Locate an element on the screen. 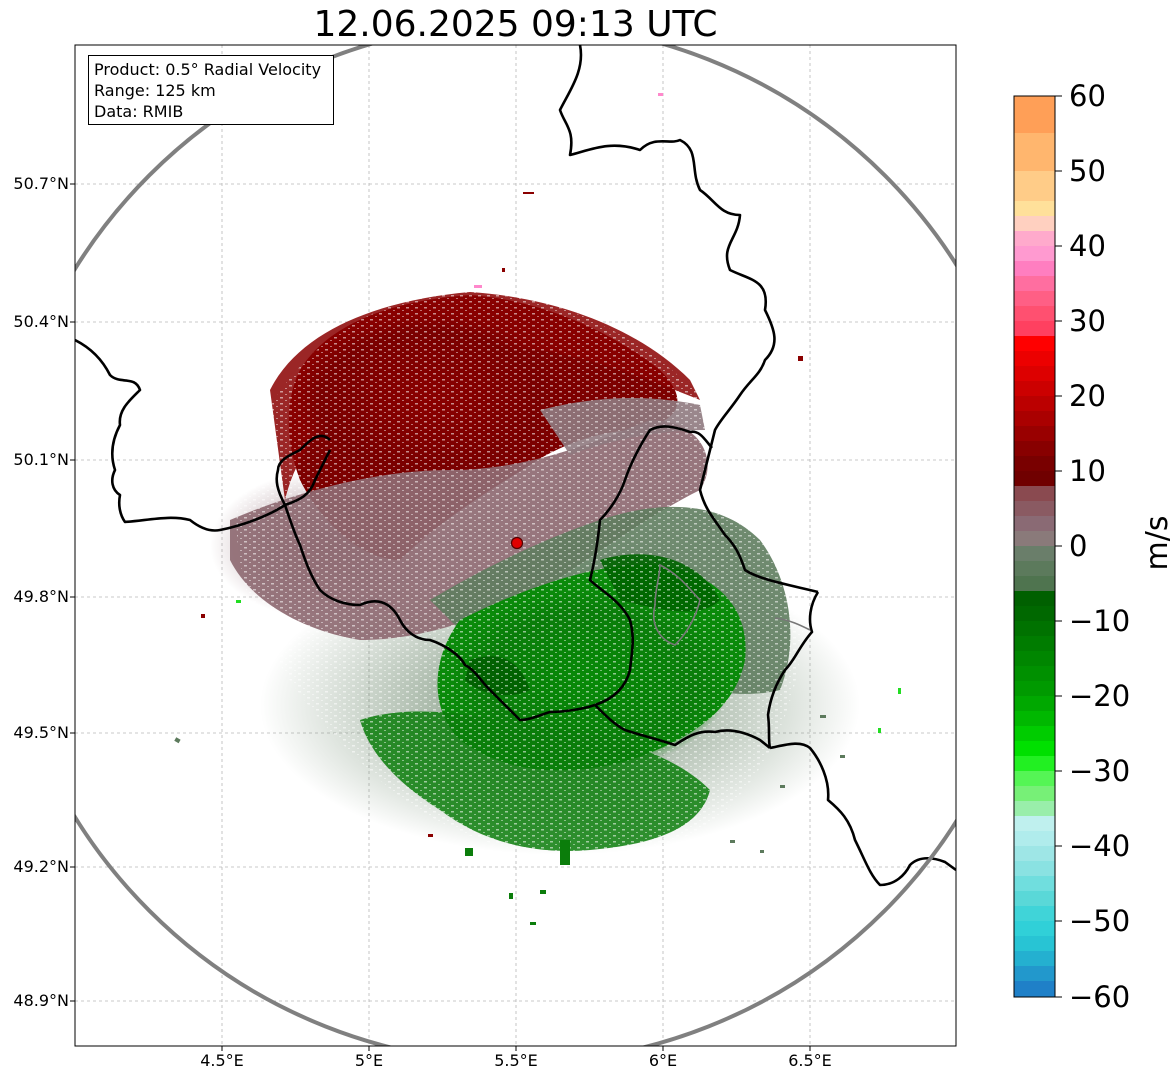  colorbar-tick-label: −40 is located at coordinates (1100, 846).